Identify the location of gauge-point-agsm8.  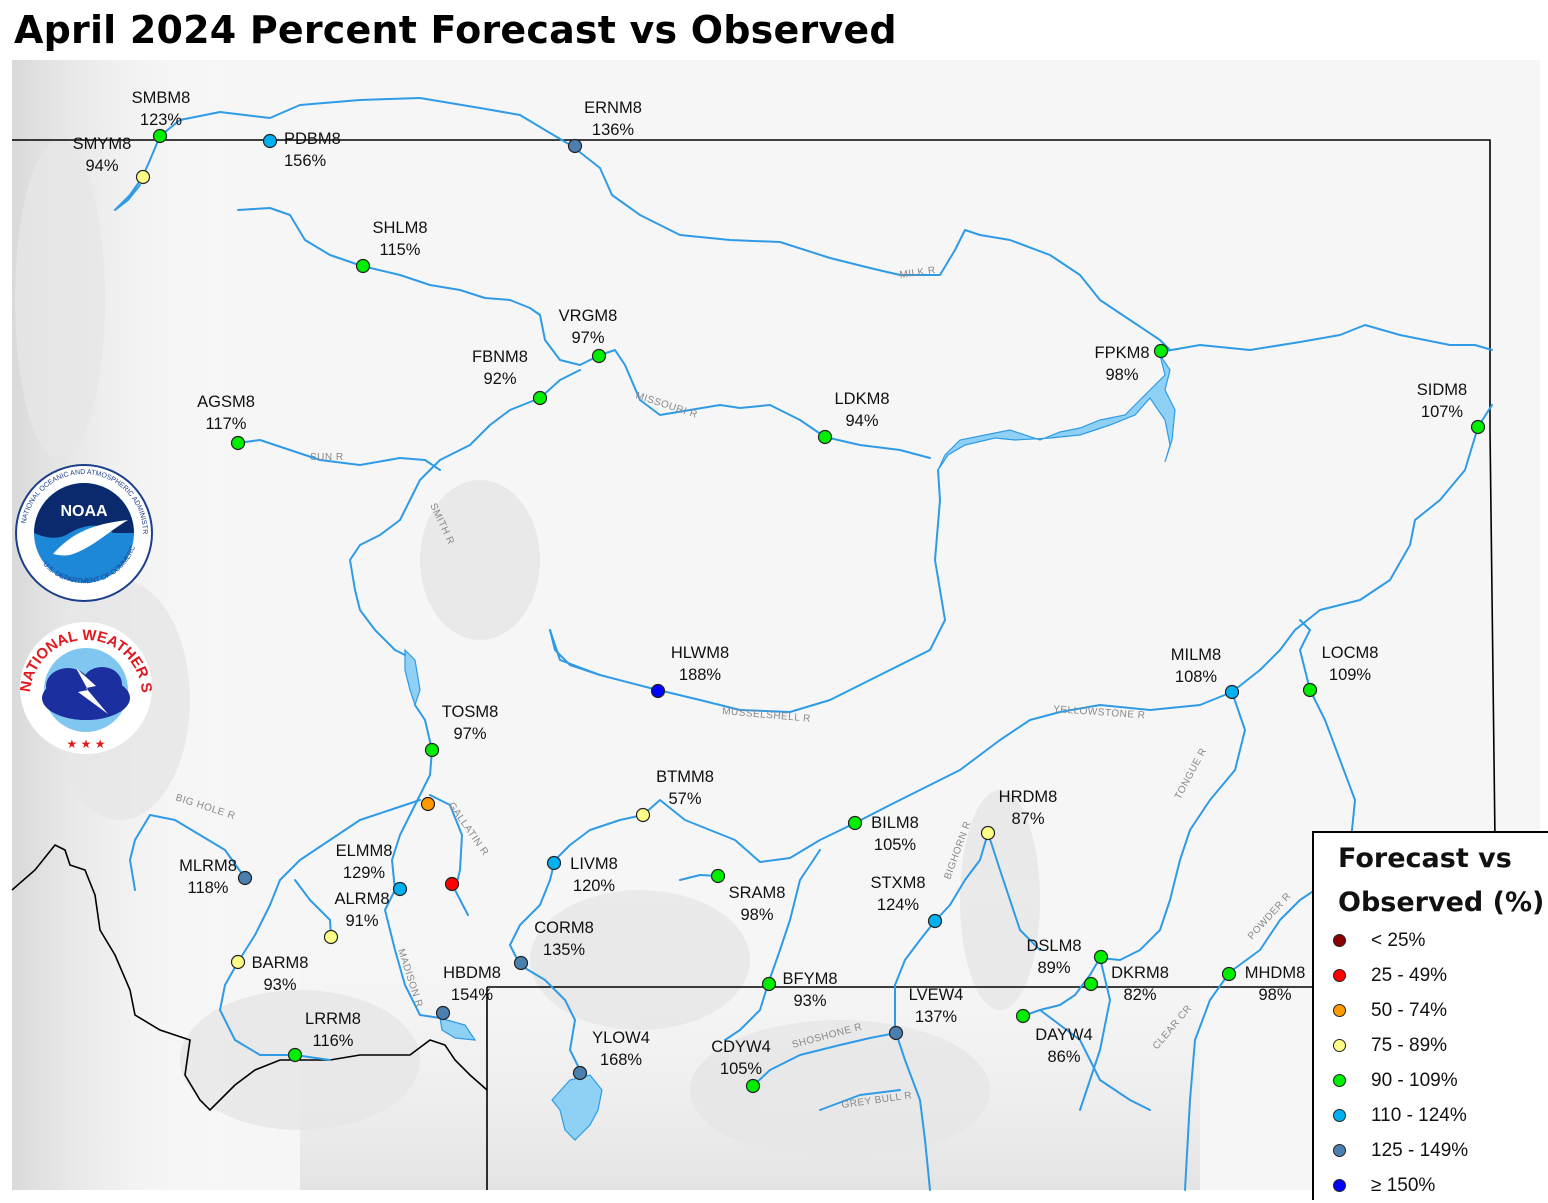
(238, 443).